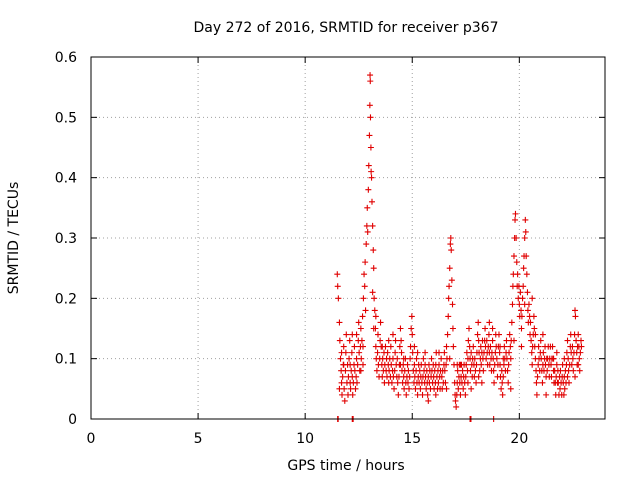  Describe the element at coordinates (66, 58) in the screenshot. I see `y-tick-label: 0.6` at that location.